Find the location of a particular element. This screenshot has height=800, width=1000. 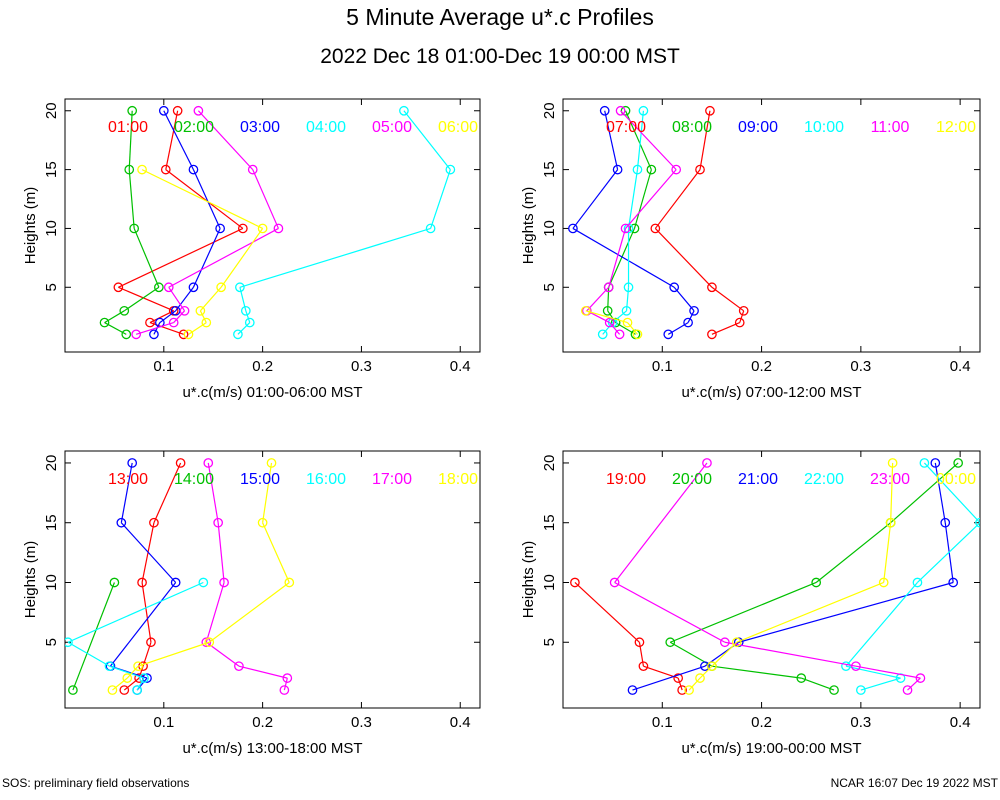

legend-entry: 17:00 is located at coordinates (392, 479).